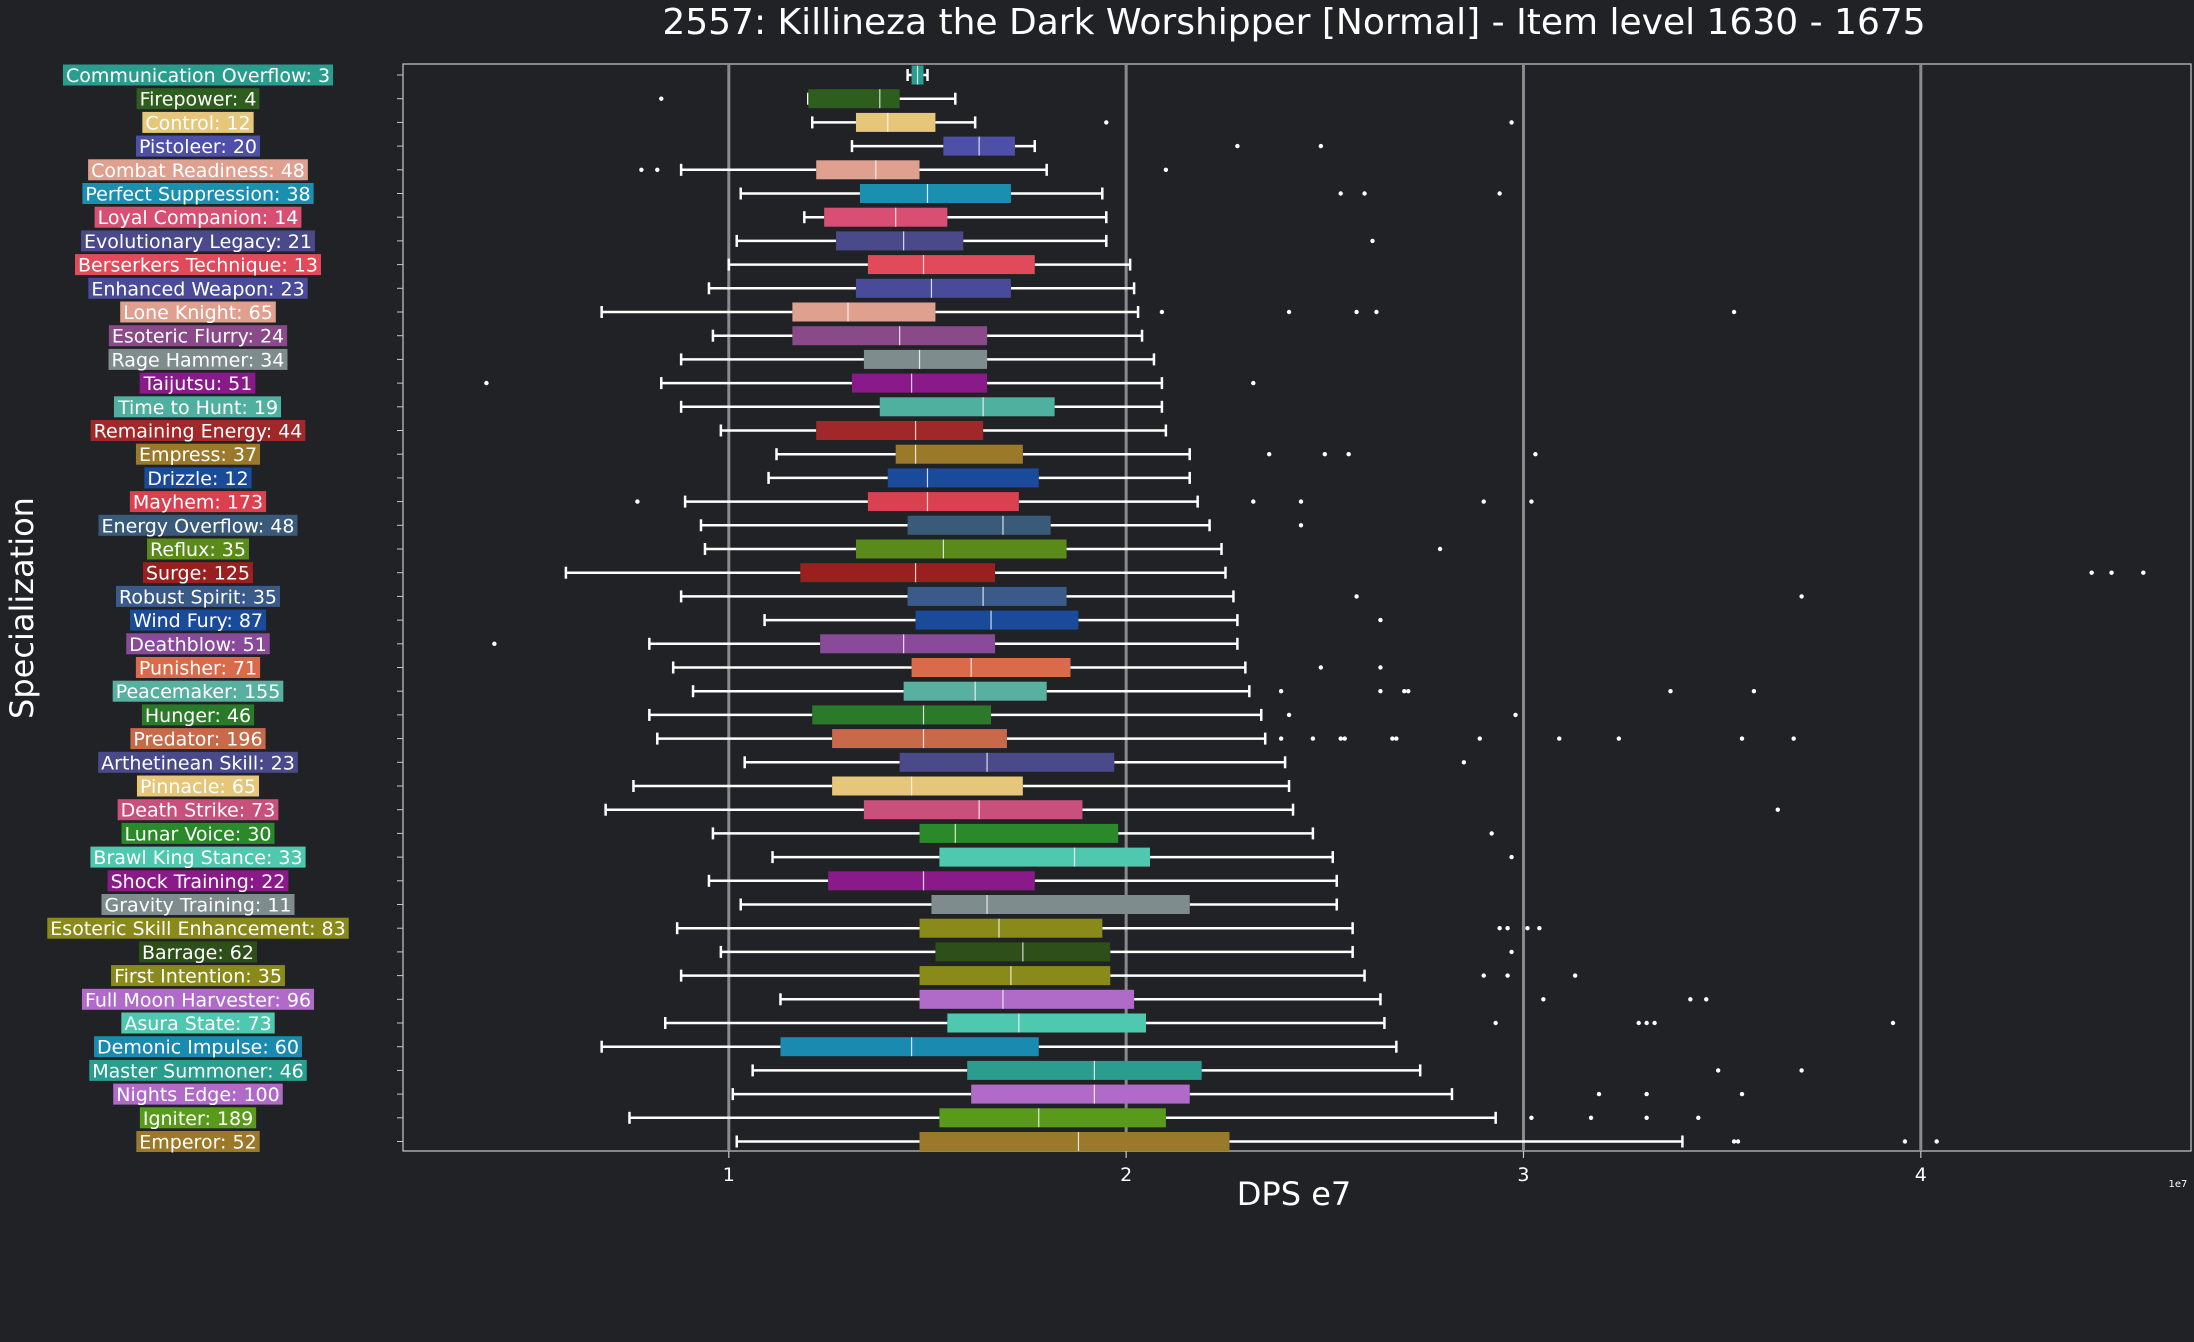 The width and height of the screenshot is (2194, 1342). Describe the element at coordinates (198, 786) in the screenshot. I see `category-label: Pinnacle: 65` at that location.